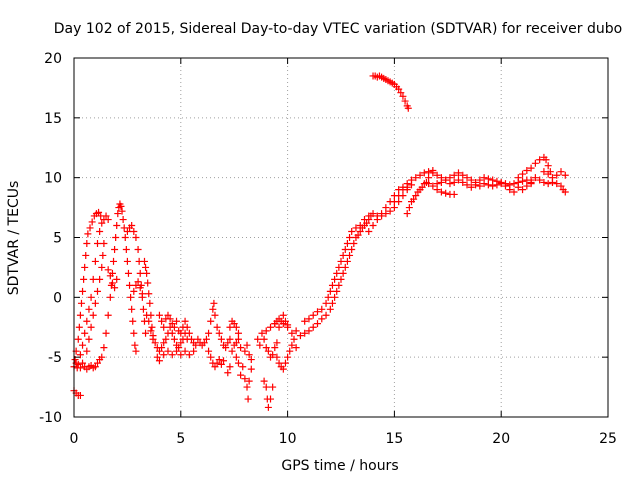 This screenshot has width=640, height=480. What do you see at coordinates (74, 439) in the screenshot?
I see `x-tick-label: 0` at bounding box center [74, 439].